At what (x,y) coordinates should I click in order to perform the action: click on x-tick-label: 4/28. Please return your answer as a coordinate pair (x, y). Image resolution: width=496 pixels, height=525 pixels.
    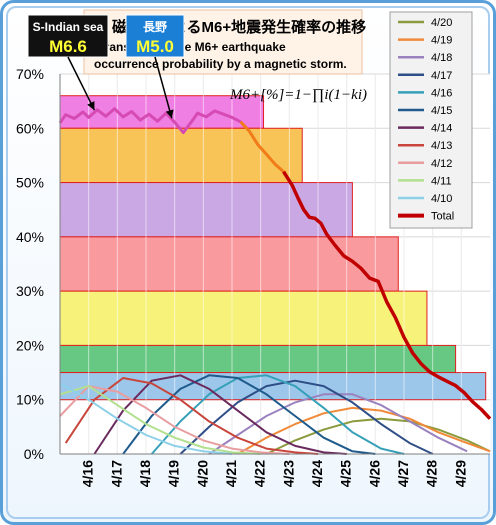
    Looking at the image, I should click on (432, 473).